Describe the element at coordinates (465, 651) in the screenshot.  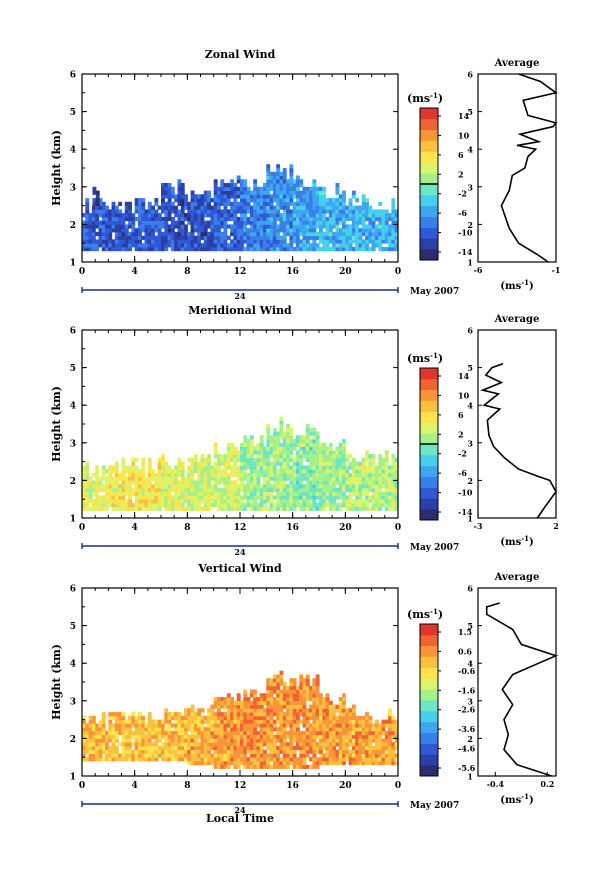
I see `colorbar-tick-label: 0.6` at that location.